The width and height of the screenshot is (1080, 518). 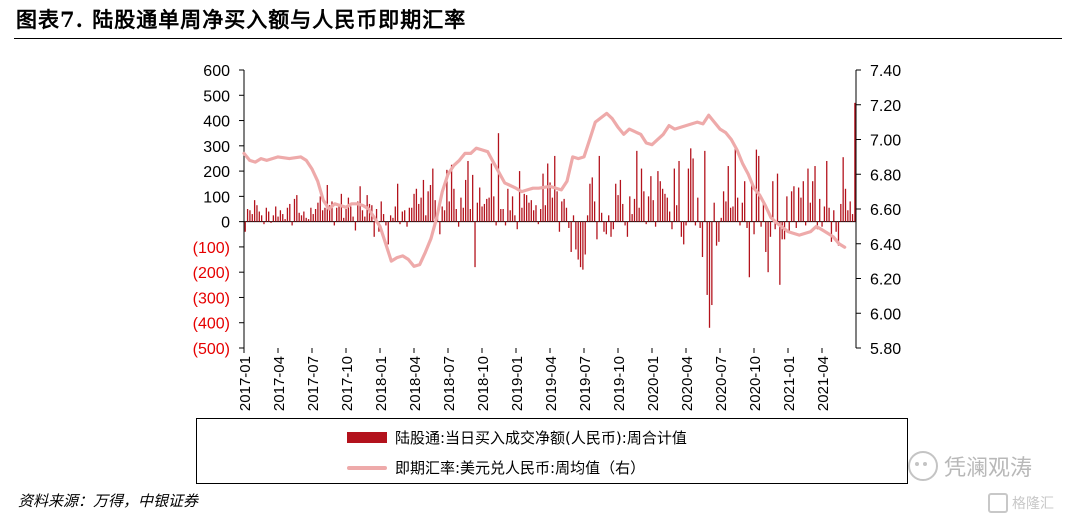 I want to click on legend-item-line: 即期汇率:美元兑人民币:周均值（右）, so click(x=496, y=467).